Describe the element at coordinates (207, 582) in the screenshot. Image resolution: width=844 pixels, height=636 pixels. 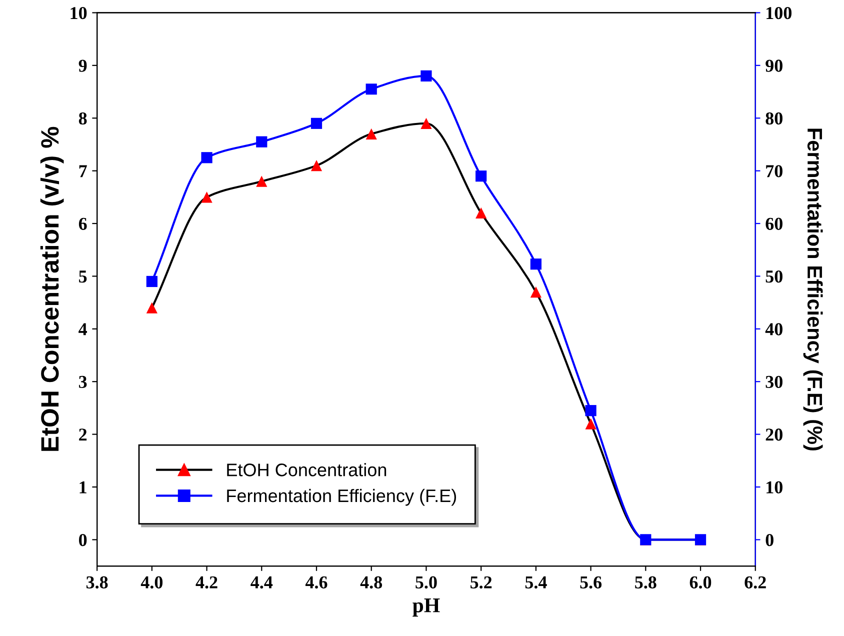
I see `x-tick-label: 4.2` at that location.